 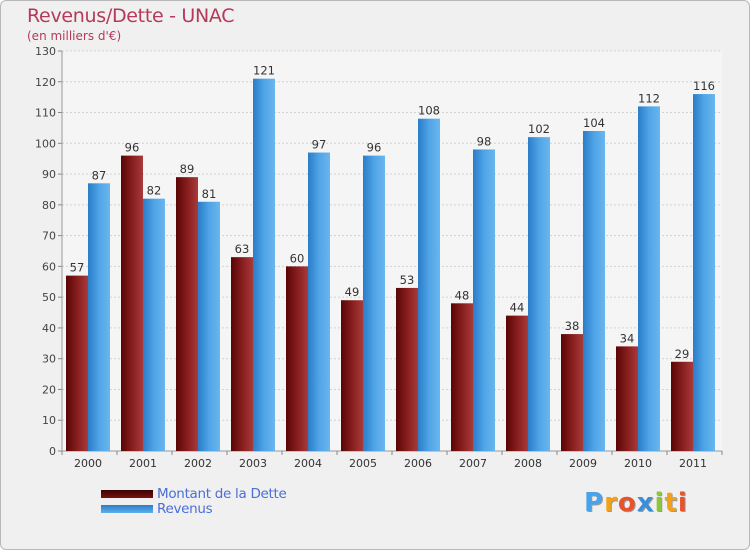 I want to click on data-label-revenue: 108, so click(x=429, y=111).